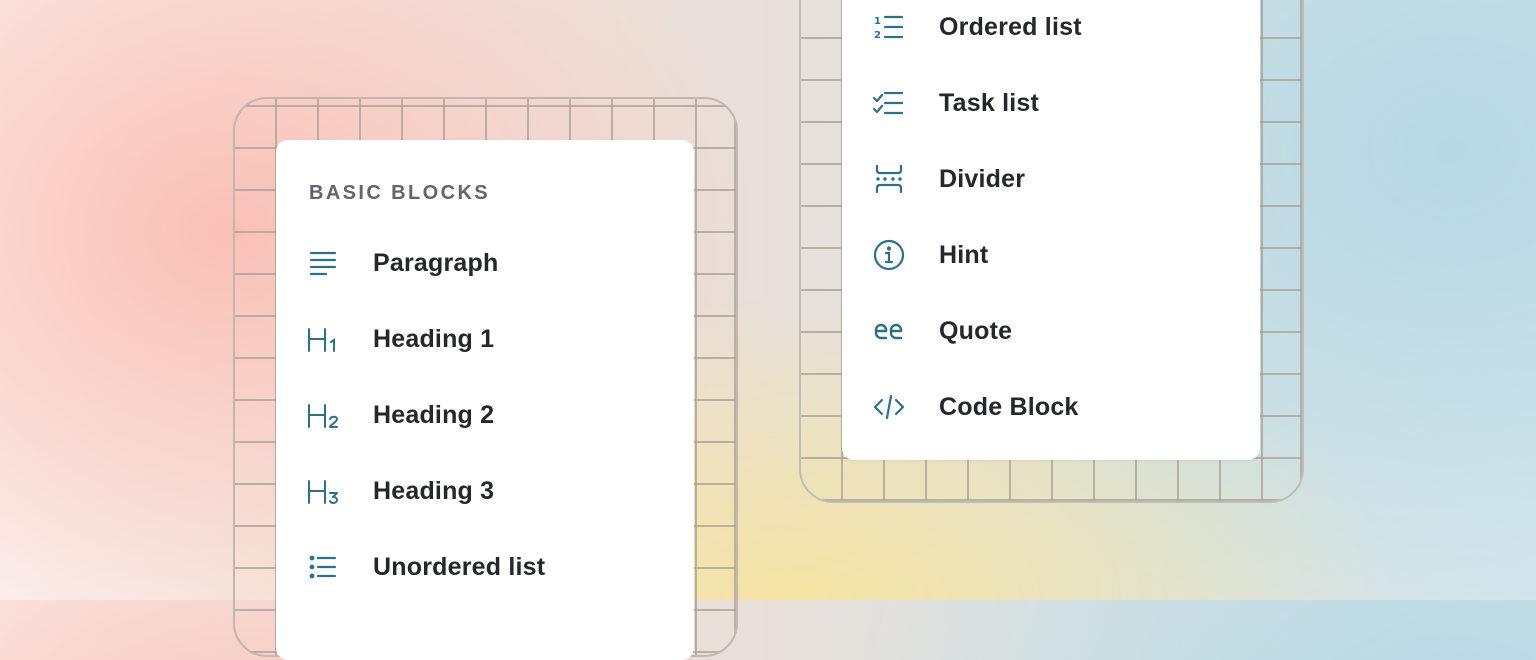 The width and height of the screenshot is (1536, 660). What do you see at coordinates (434, 414) in the screenshot?
I see `menu-item-label: Heading 2` at bounding box center [434, 414].